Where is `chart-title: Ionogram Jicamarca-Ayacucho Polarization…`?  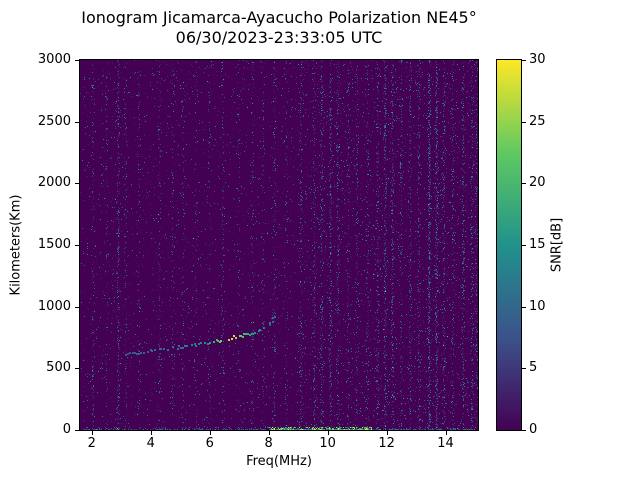
chart-title: Ionogram Jicamarca-Ayacucho Polarization… is located at coordinates (279, 17).